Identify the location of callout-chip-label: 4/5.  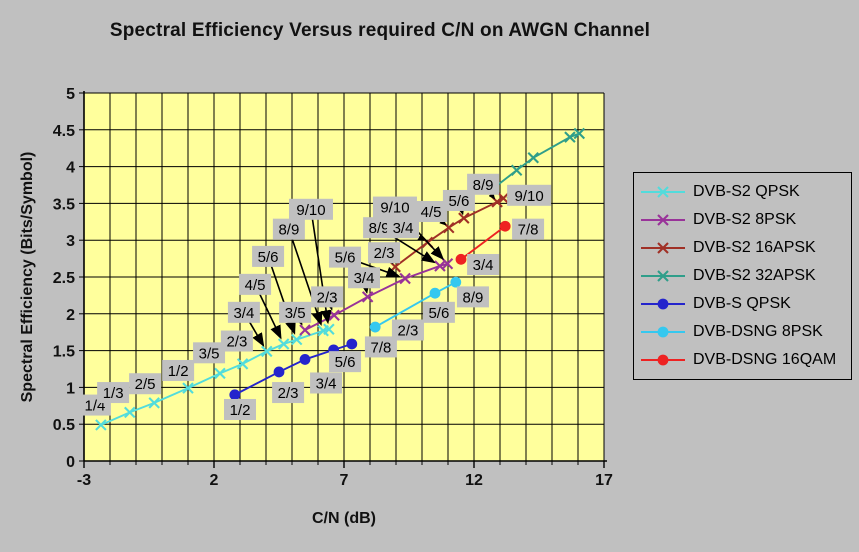
(255, 285).